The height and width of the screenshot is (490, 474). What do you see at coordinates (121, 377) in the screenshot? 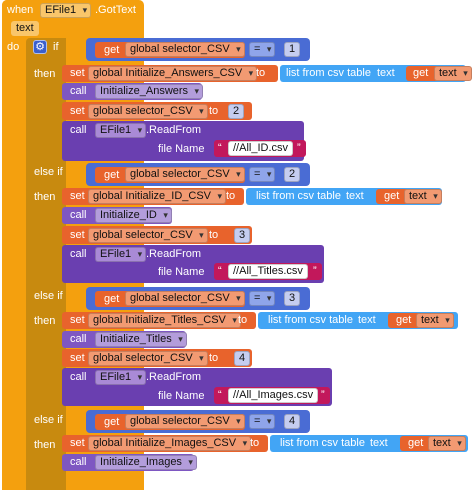
I see `file-comp-dropdown-3: EFile1` at bounding box center [121, 377].